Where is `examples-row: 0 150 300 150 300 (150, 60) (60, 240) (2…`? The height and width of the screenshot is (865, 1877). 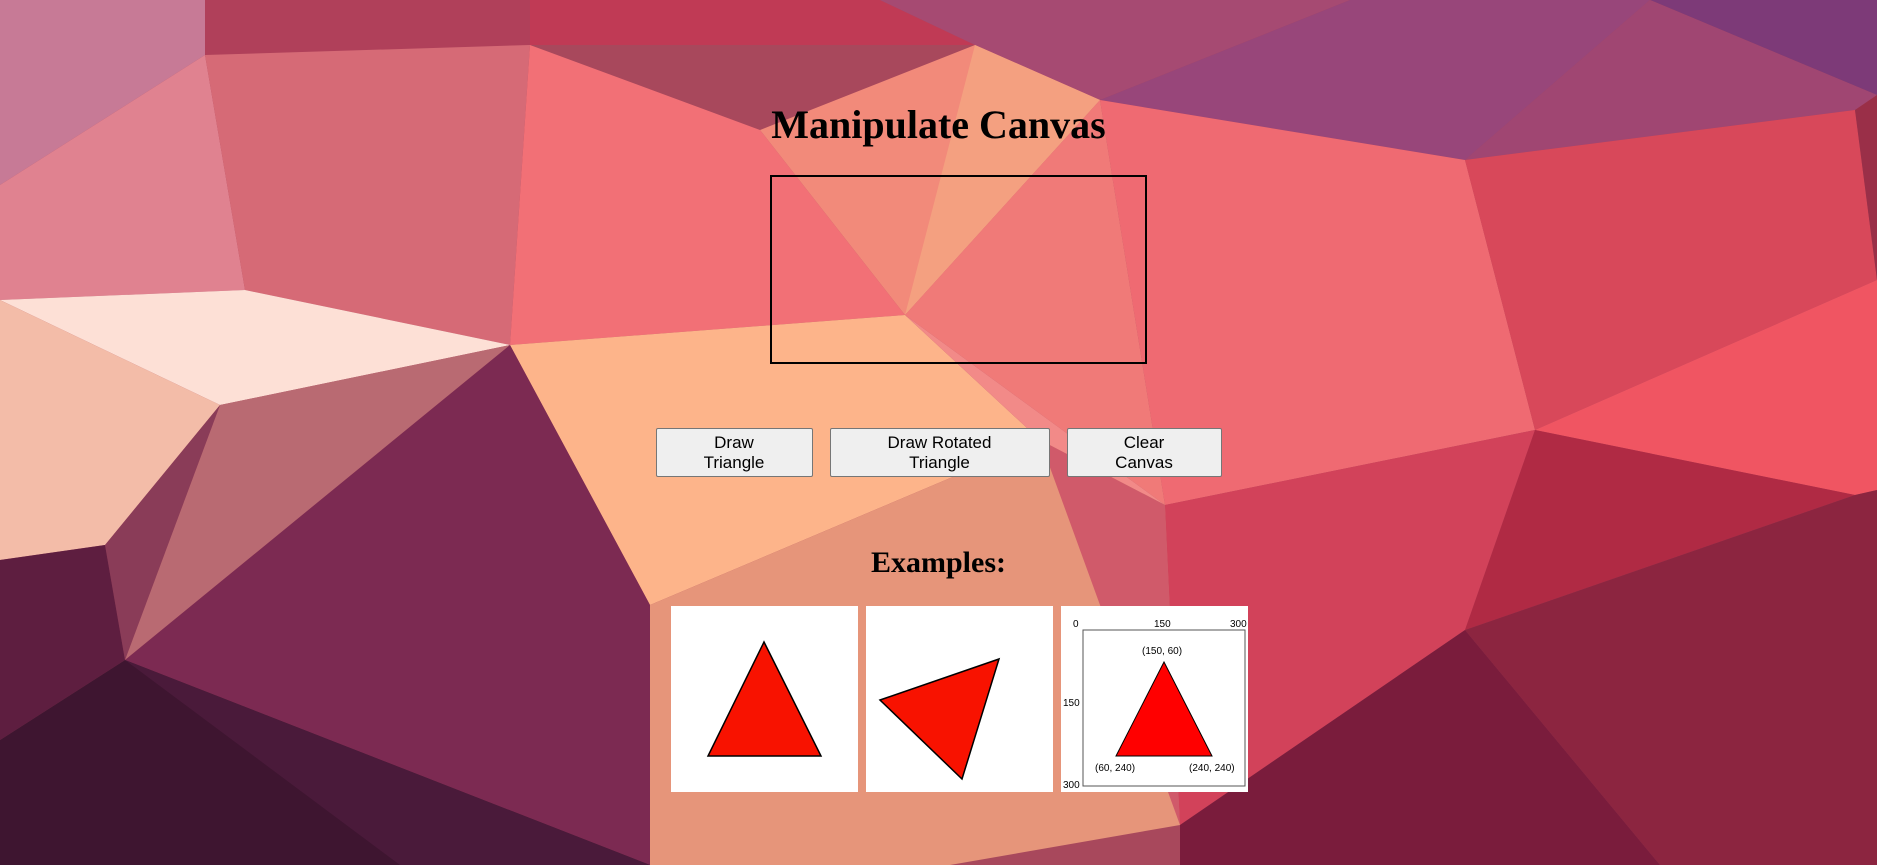 examples-row: 0 150 300 150 300 (150, 60) (60, 240) (2… is located at coordinates (959, 699).